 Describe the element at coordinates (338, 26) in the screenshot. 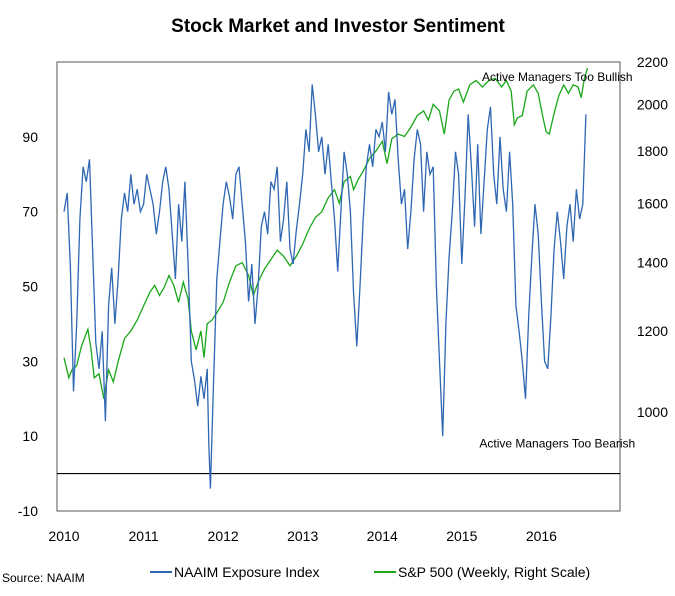

I see `chart-title: Stock Market and Investor Sentiment` at that location.